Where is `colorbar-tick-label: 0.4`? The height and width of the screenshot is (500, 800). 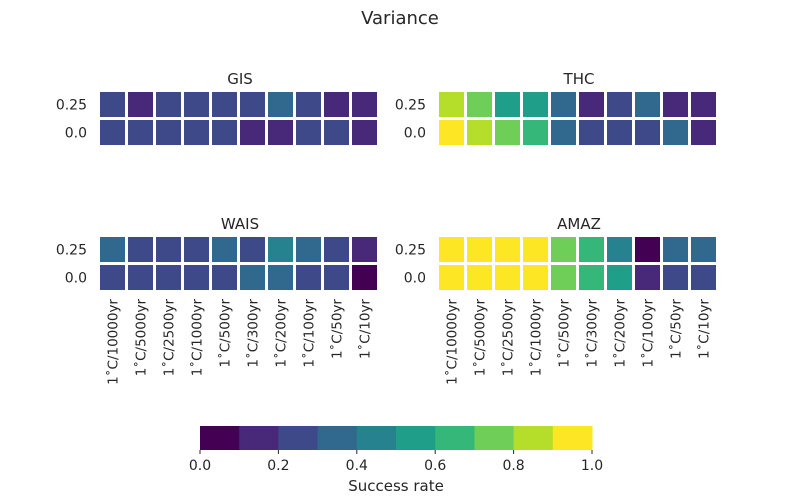 colorbar-tick-label: 0.4 is located at coordinates (357, 466).